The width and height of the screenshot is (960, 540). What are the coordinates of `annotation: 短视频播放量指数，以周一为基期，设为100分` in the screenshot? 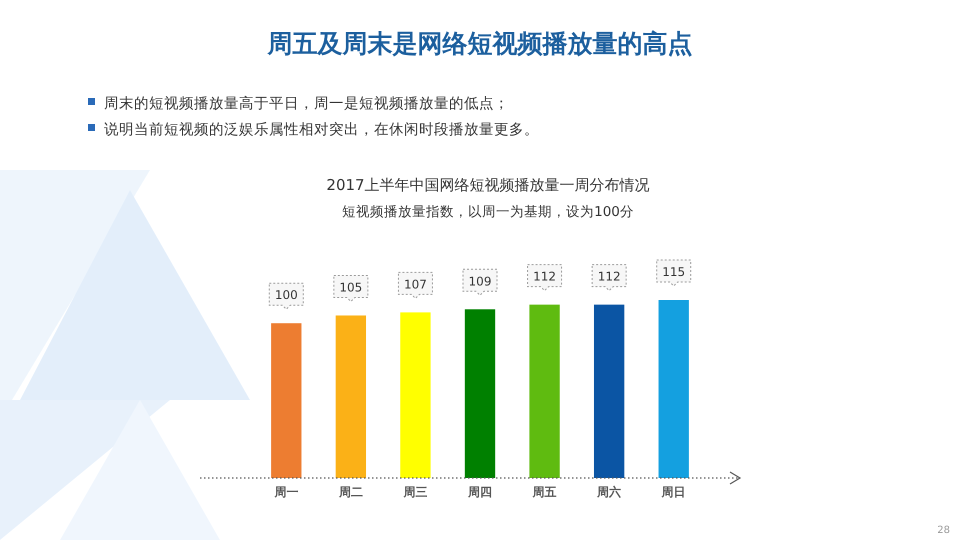 It's located at (488, 212).